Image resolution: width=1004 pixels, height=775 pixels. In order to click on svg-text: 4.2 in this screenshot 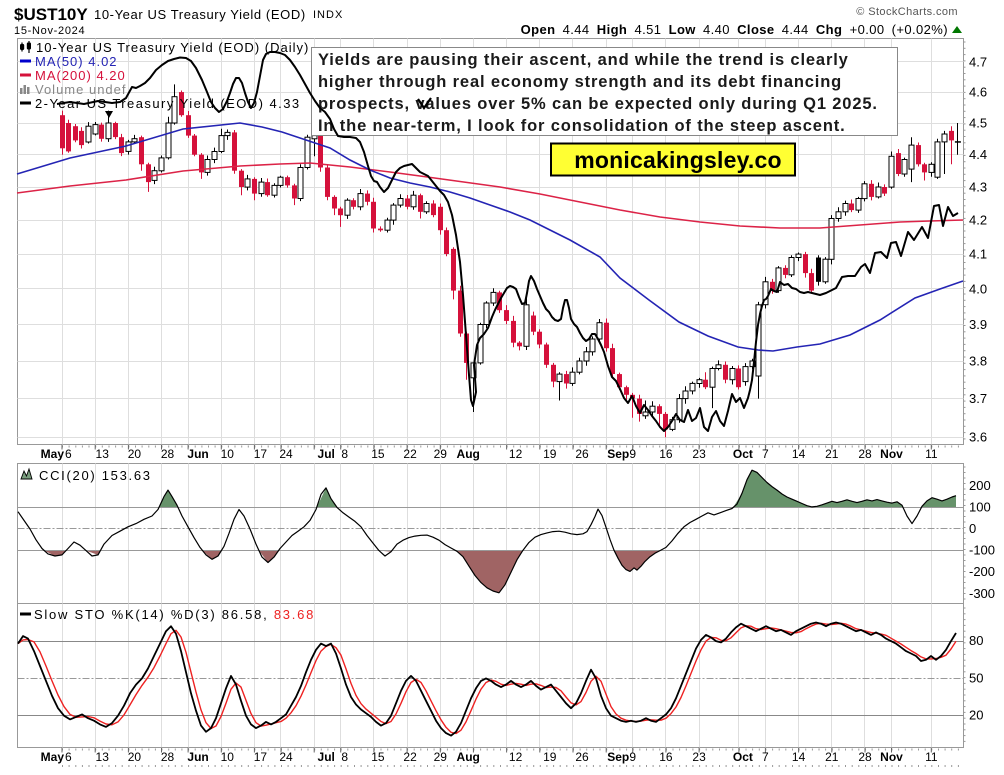, I will do `click(978, 220)`.